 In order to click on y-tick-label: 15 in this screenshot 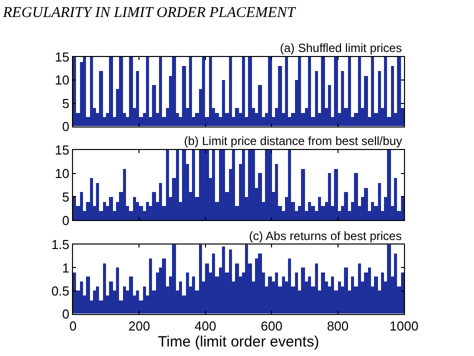, I will do `click(62, 57)`.